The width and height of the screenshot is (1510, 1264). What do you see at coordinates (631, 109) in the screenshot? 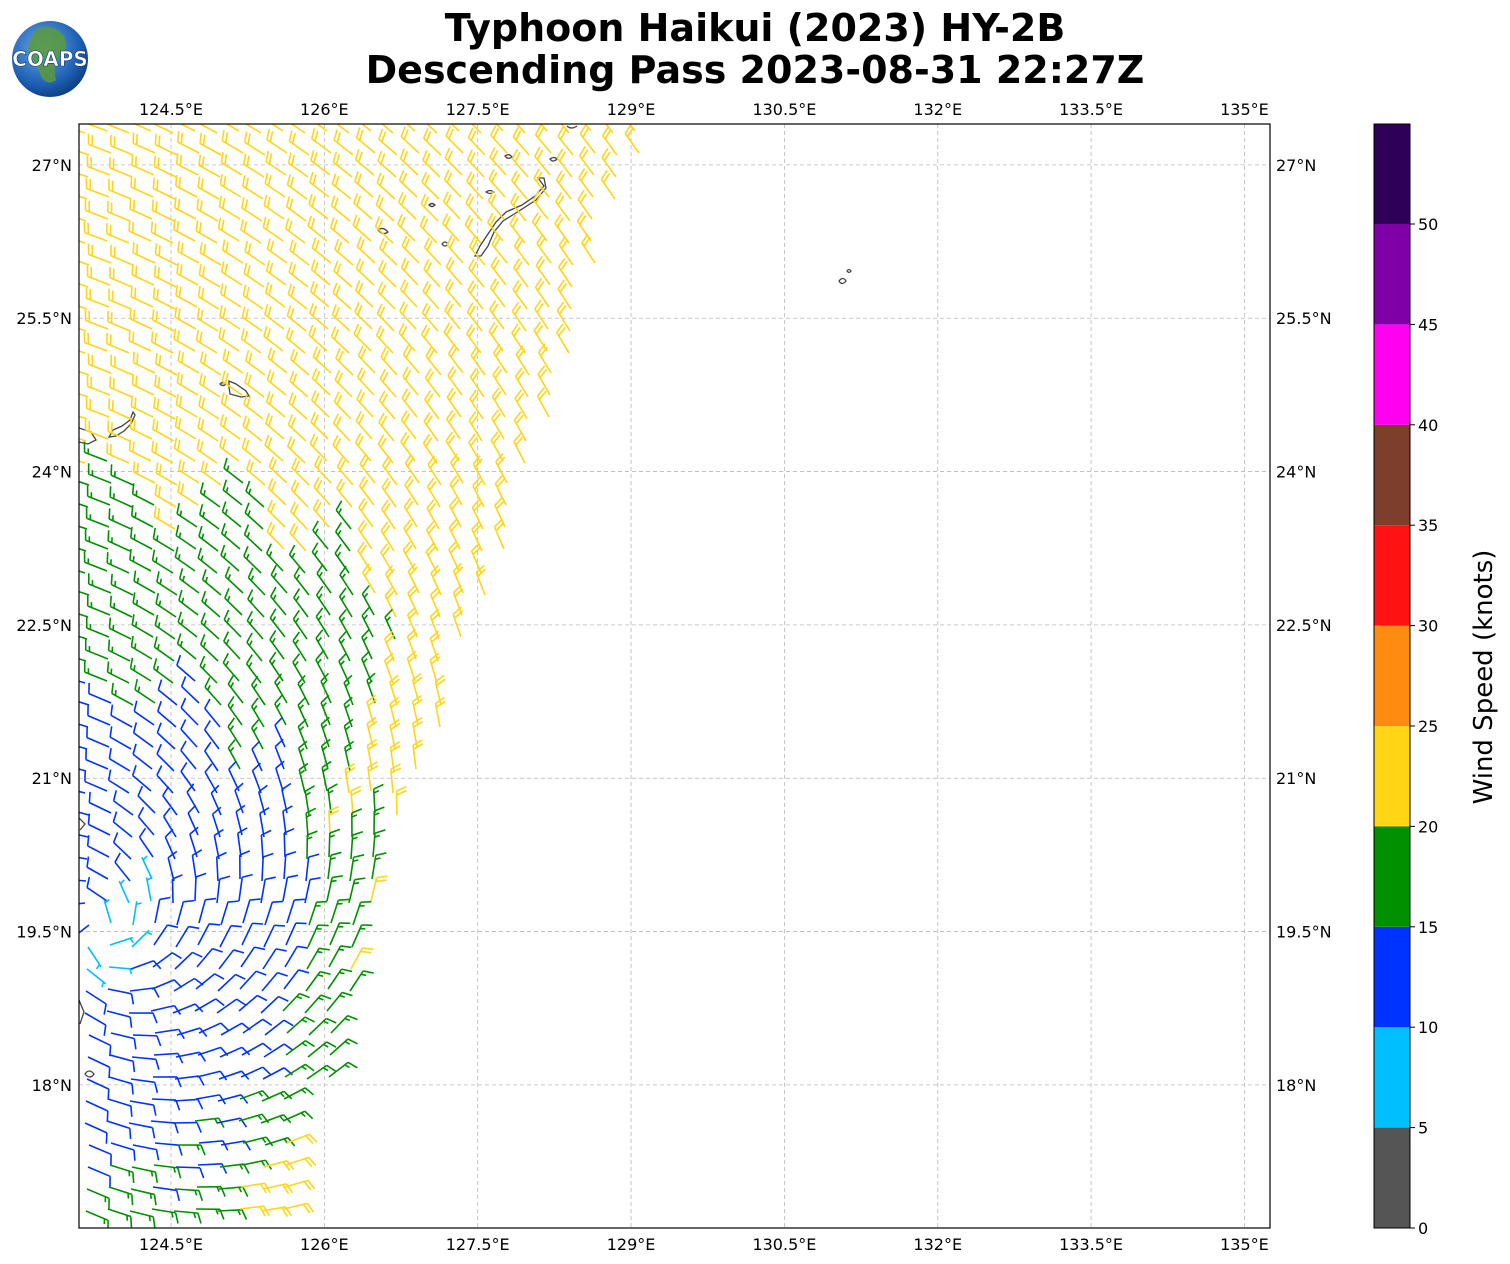
I see `lon-tick-top: 129°E` at bounding box center [631, 109].